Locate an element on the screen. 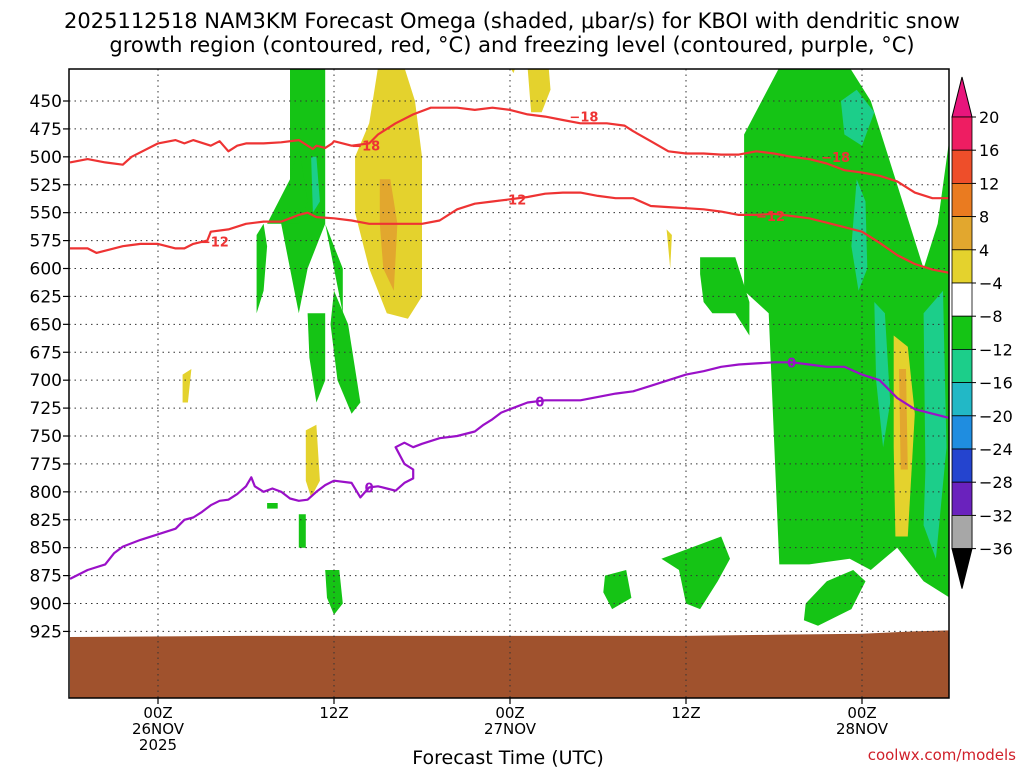 The width and height of the screenshot is (1024, 768). y-tick-label: 525 is located at coordinates (46, 186).